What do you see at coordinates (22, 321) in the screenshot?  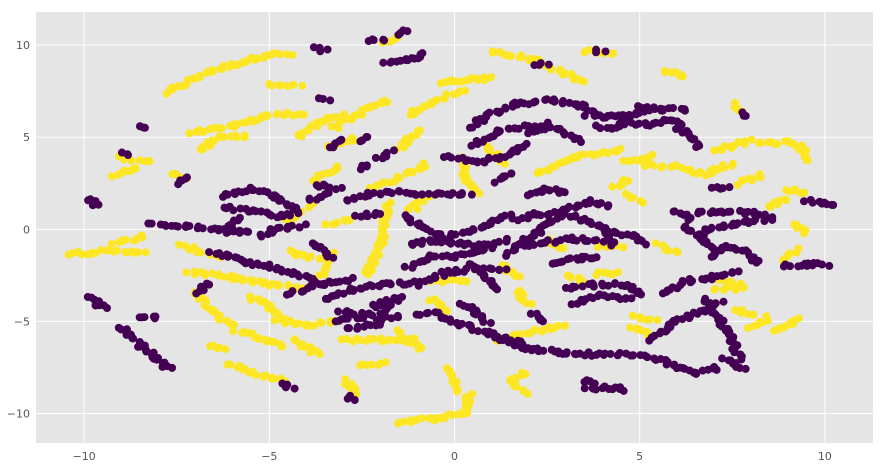 I see `y-tick-label: −5` at bounding box center [22, 321].